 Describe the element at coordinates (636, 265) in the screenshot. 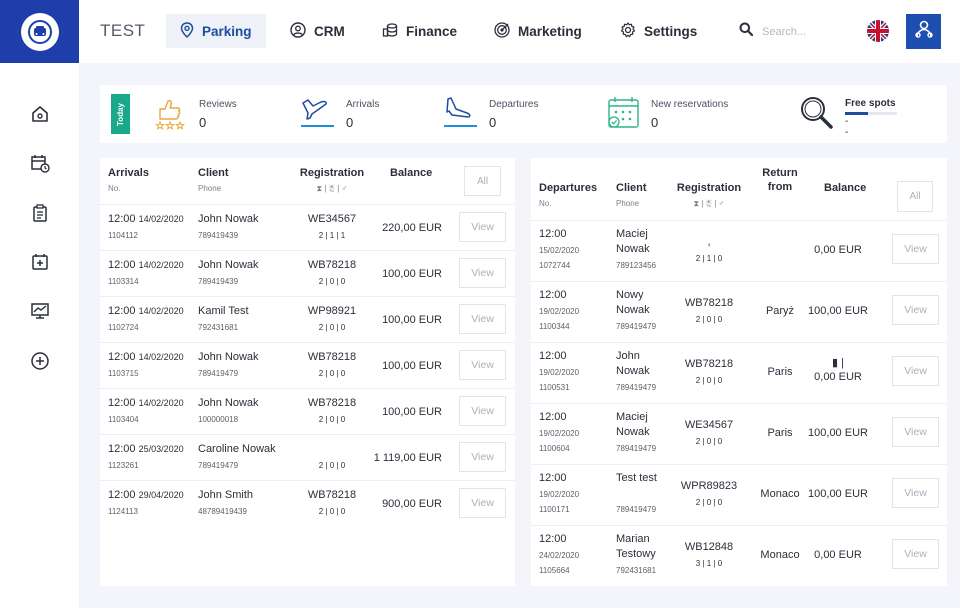

I see `client-phone: 789123456` at that location.